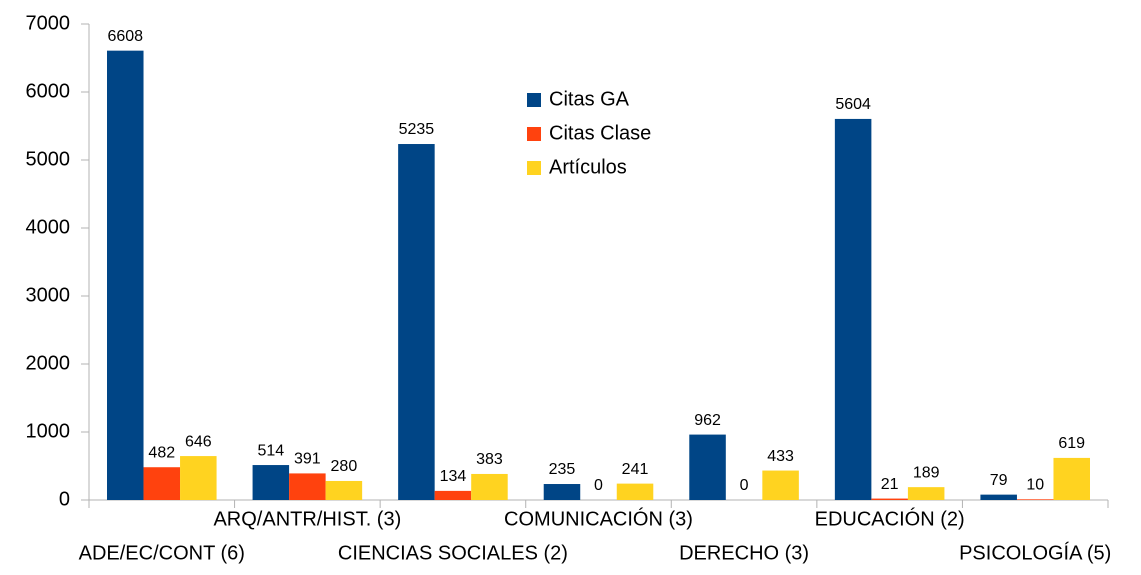 The width and height of the screenshot is (1141, 575). I want to click on value-label: 280, so click(344, 466).